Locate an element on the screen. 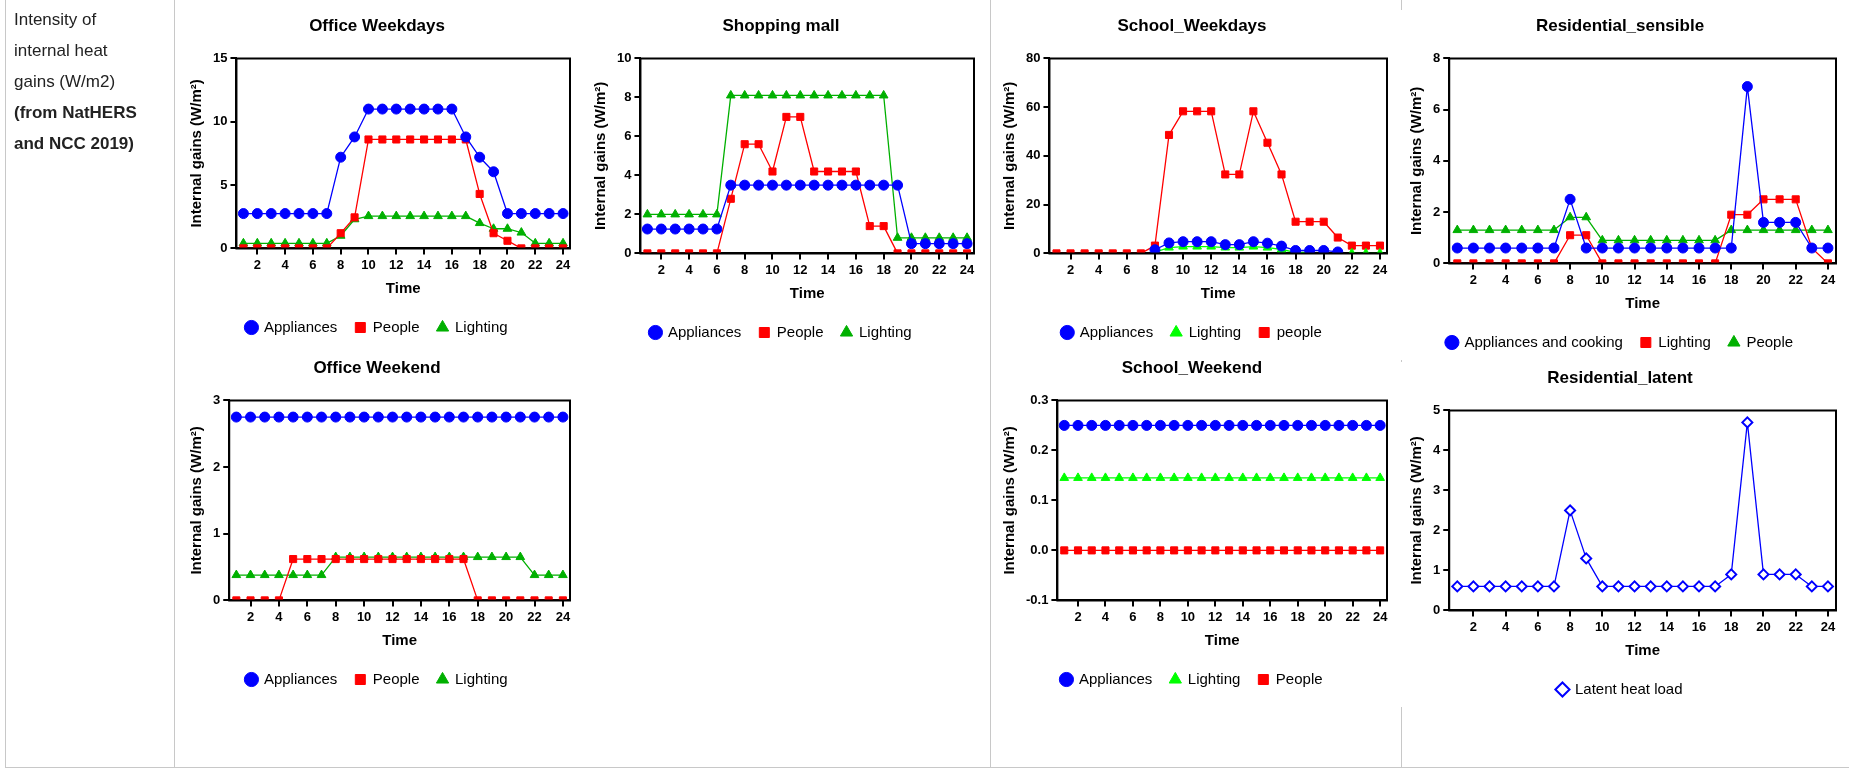 This screenshot has height=768, width=1849. chart-title: School_Weekdays is located at coordinates (1192, 25).